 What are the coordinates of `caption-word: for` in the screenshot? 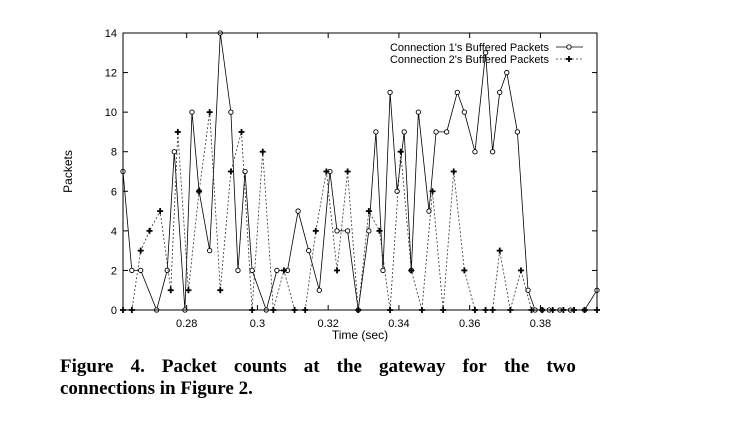 It's located at (474, 366).